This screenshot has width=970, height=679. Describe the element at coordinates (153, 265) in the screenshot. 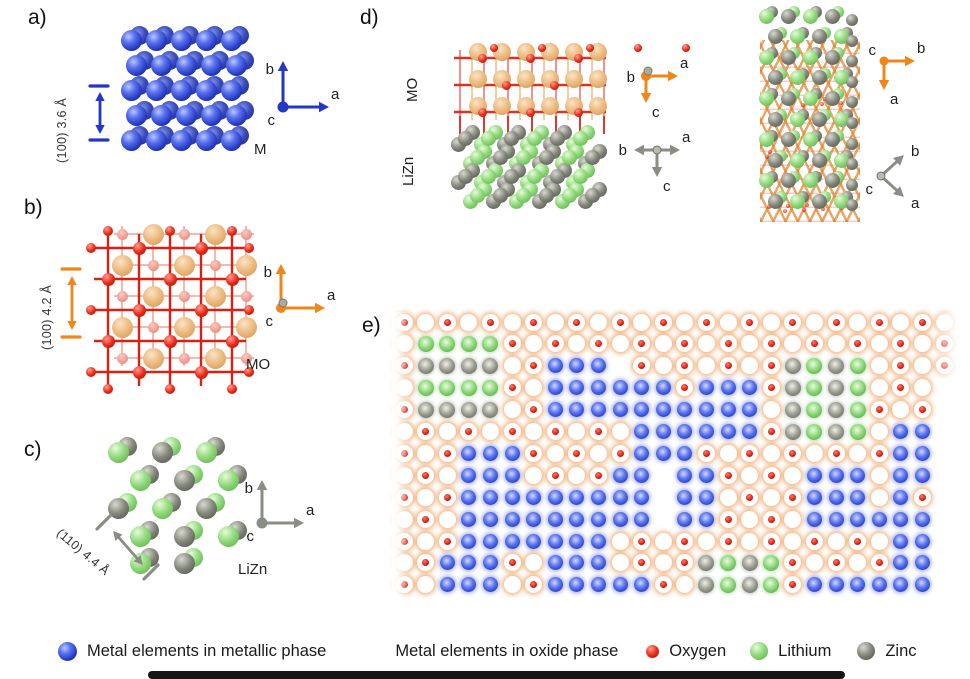

I see `oxygen-atom-back` at that location.